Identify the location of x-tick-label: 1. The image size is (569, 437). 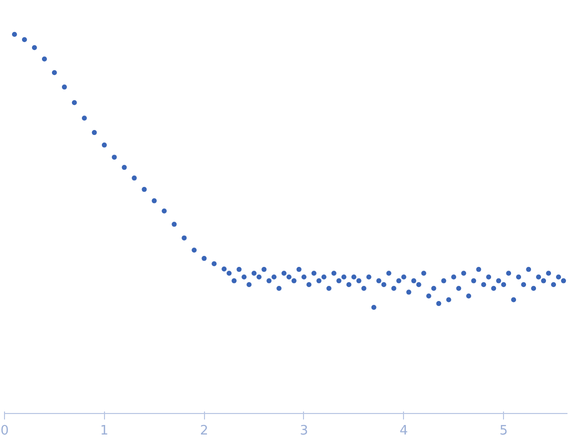
(104, 430).